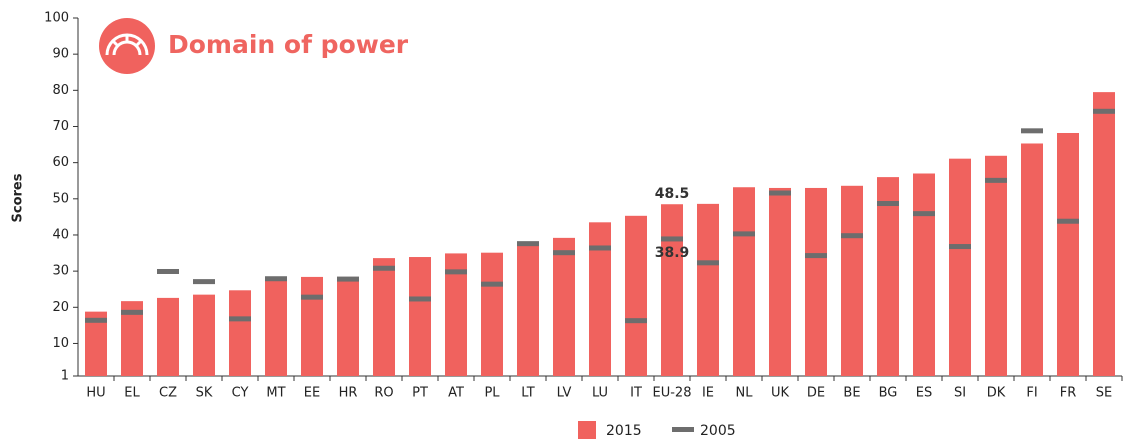 This screenshot has height=443, width=1142. I want to click on x-tick-label: BE, so click(851, 393).